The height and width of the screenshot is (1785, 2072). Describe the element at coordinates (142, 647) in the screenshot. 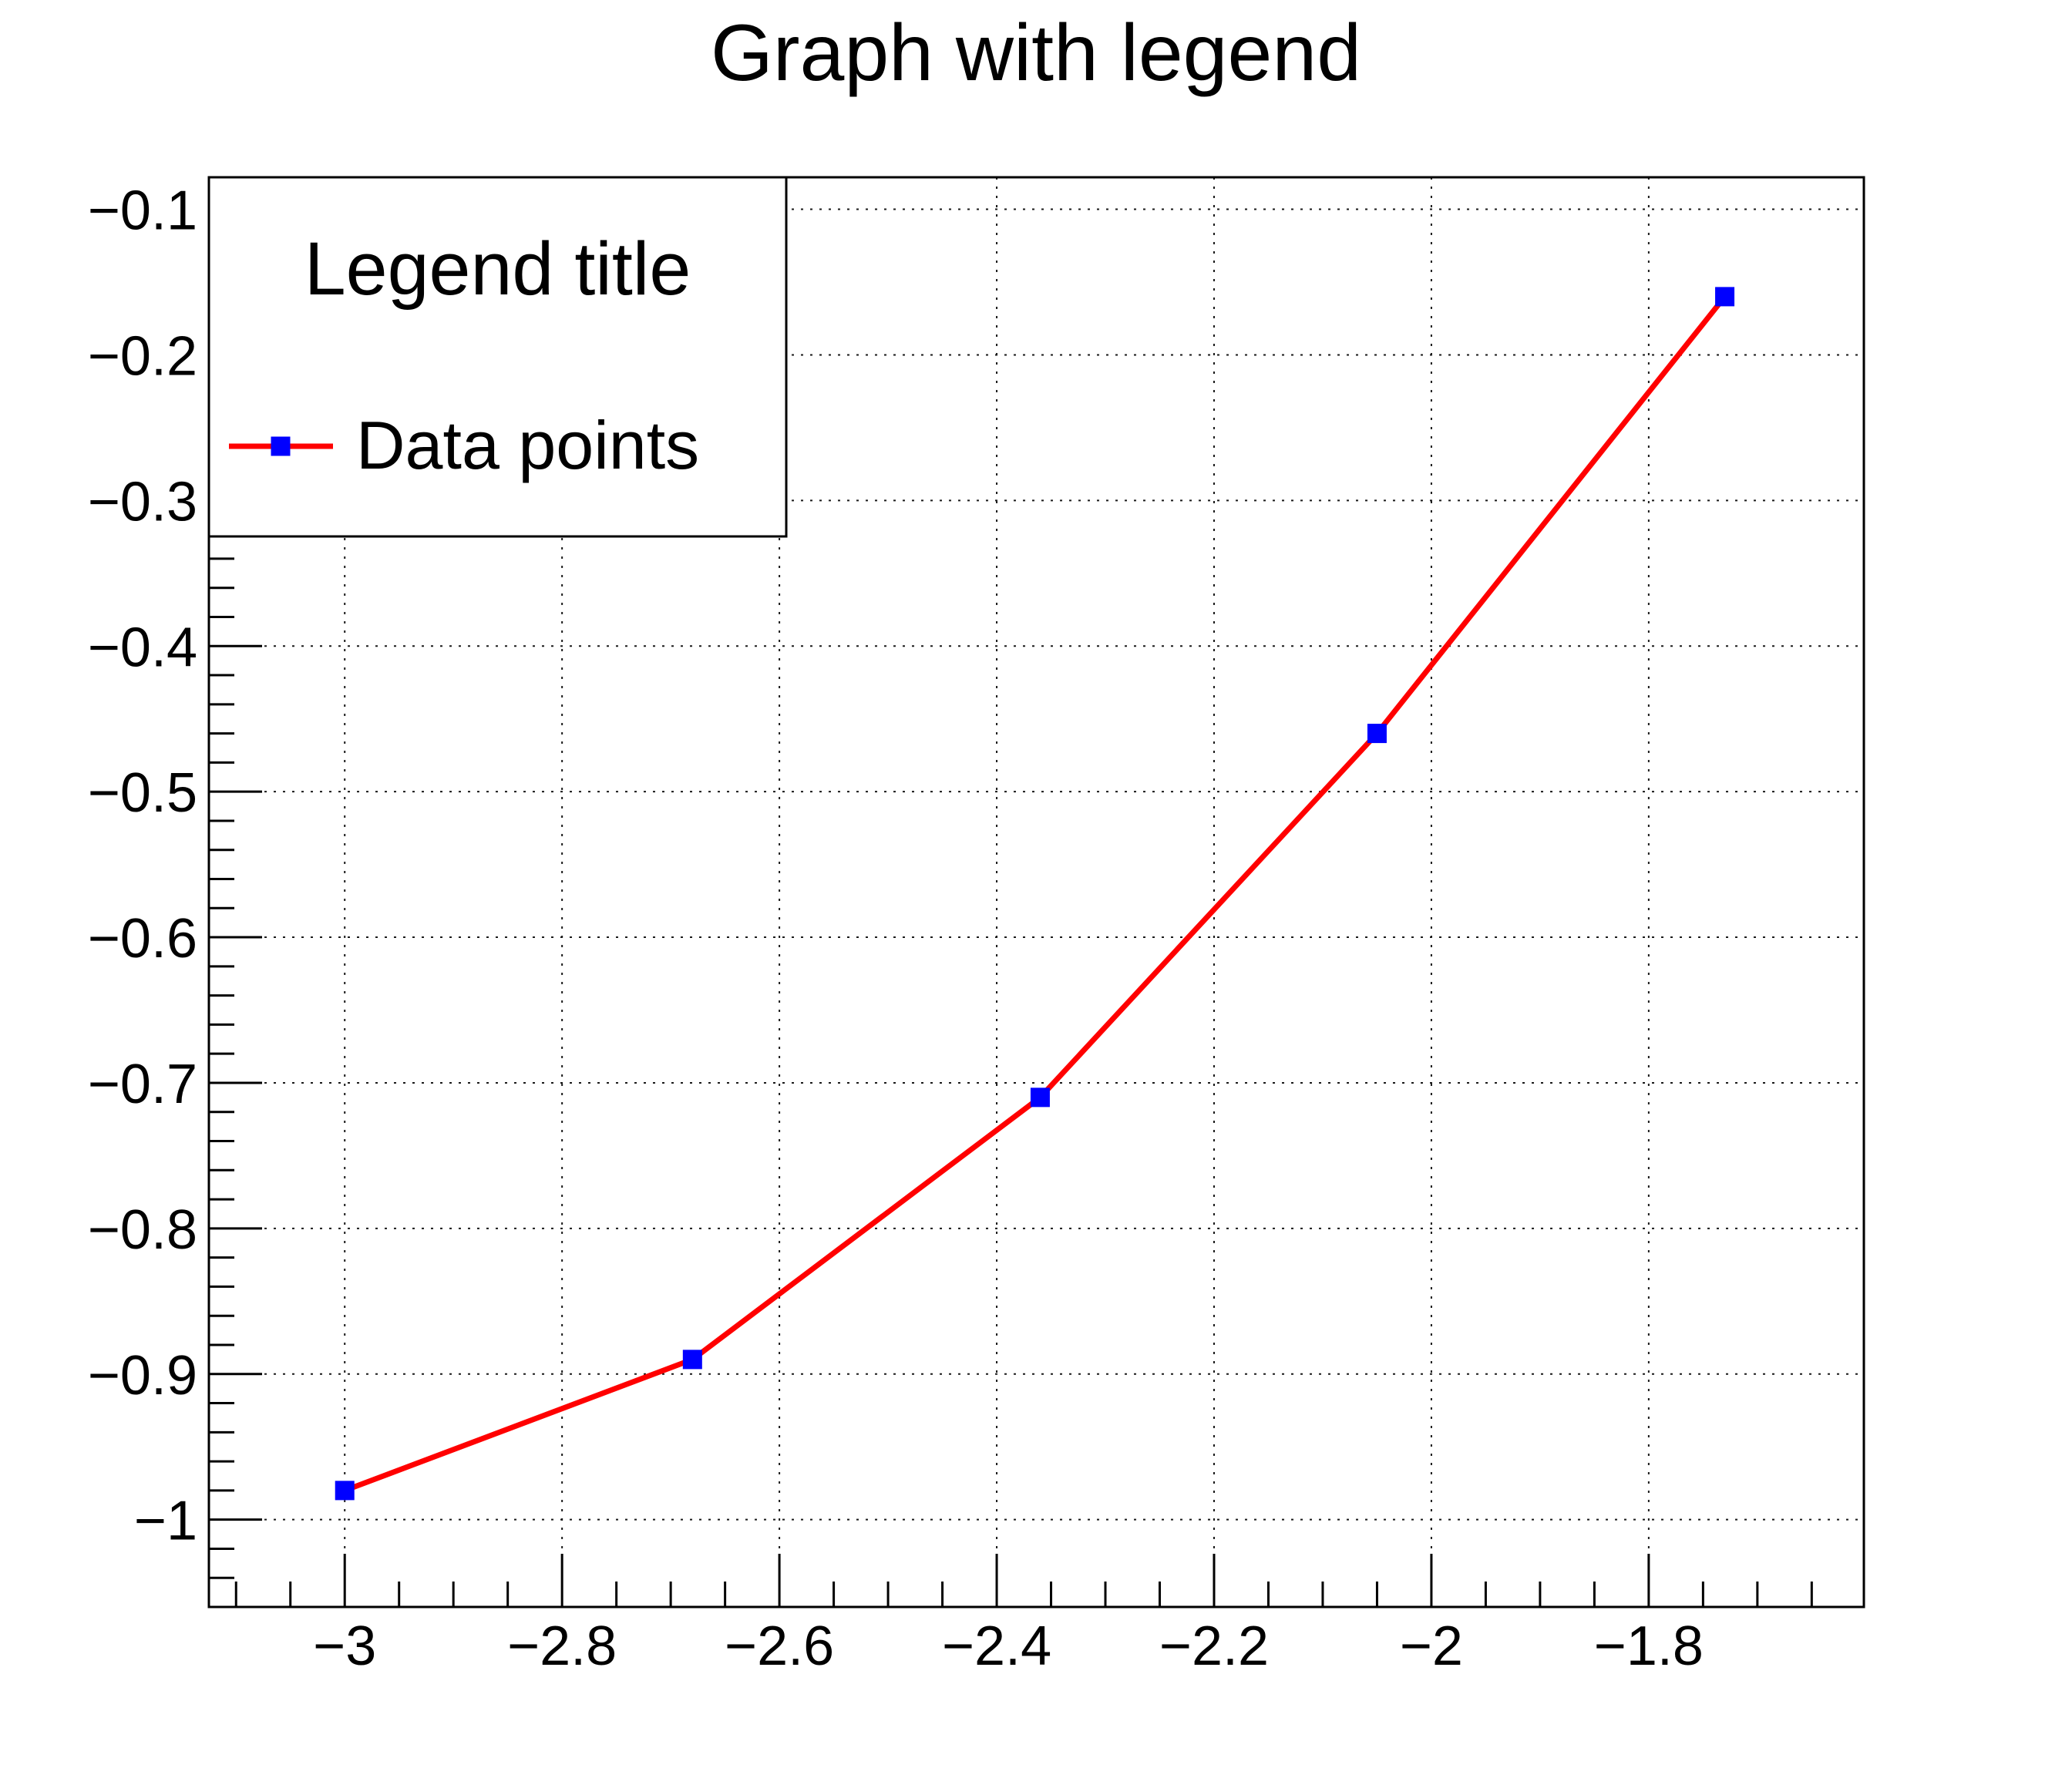

I see `y-tick-label: −0.4` at that location.